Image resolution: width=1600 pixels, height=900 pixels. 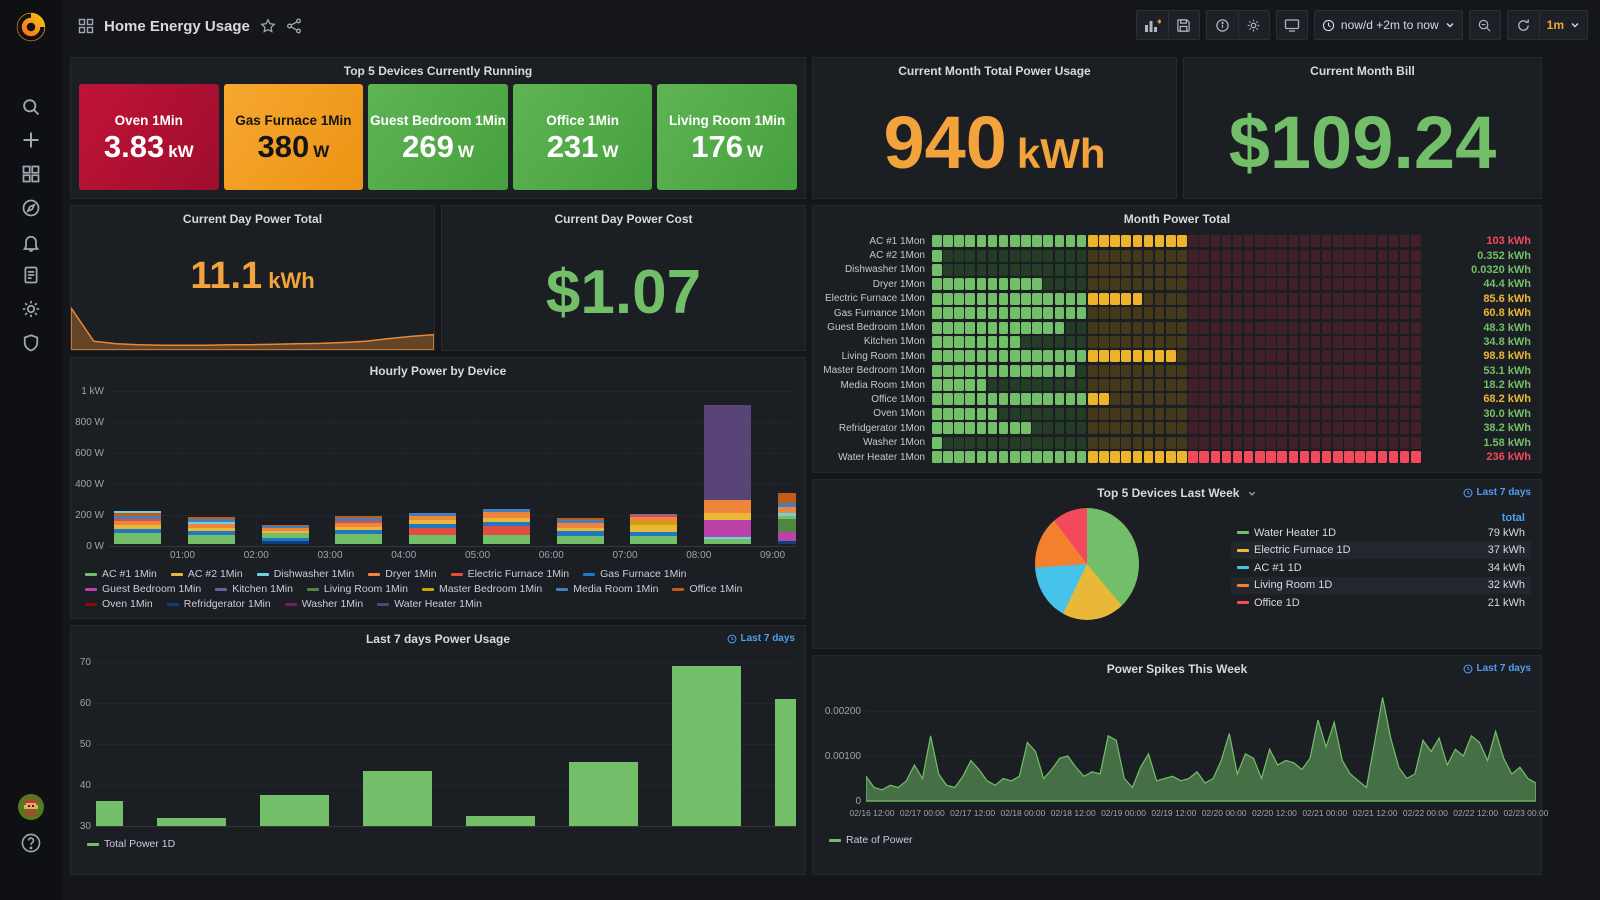 What do you see at coordinates (1087, 564) in the screenshot?
I see `pie-chart` at bounding box center [1087, 564].